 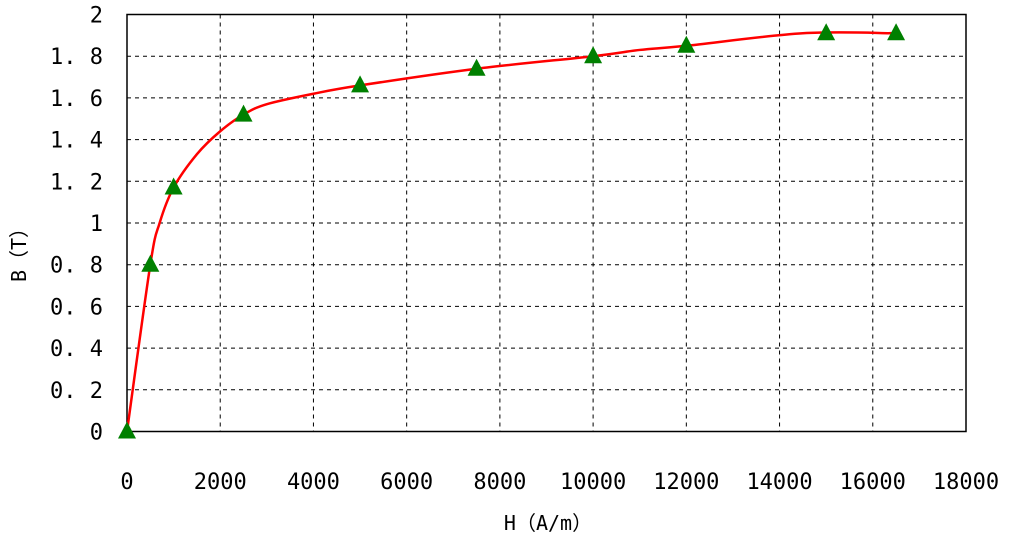 What do you see at coordinates (19, 250) in the screenshot?
I see `y-axis-label: B（T）` at bounding box center [19, 250].